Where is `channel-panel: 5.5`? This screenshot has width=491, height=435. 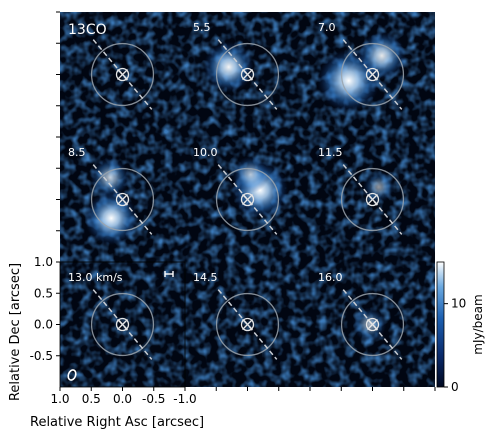 channel-panel: 5.5 is located at coordinates (247, 74).